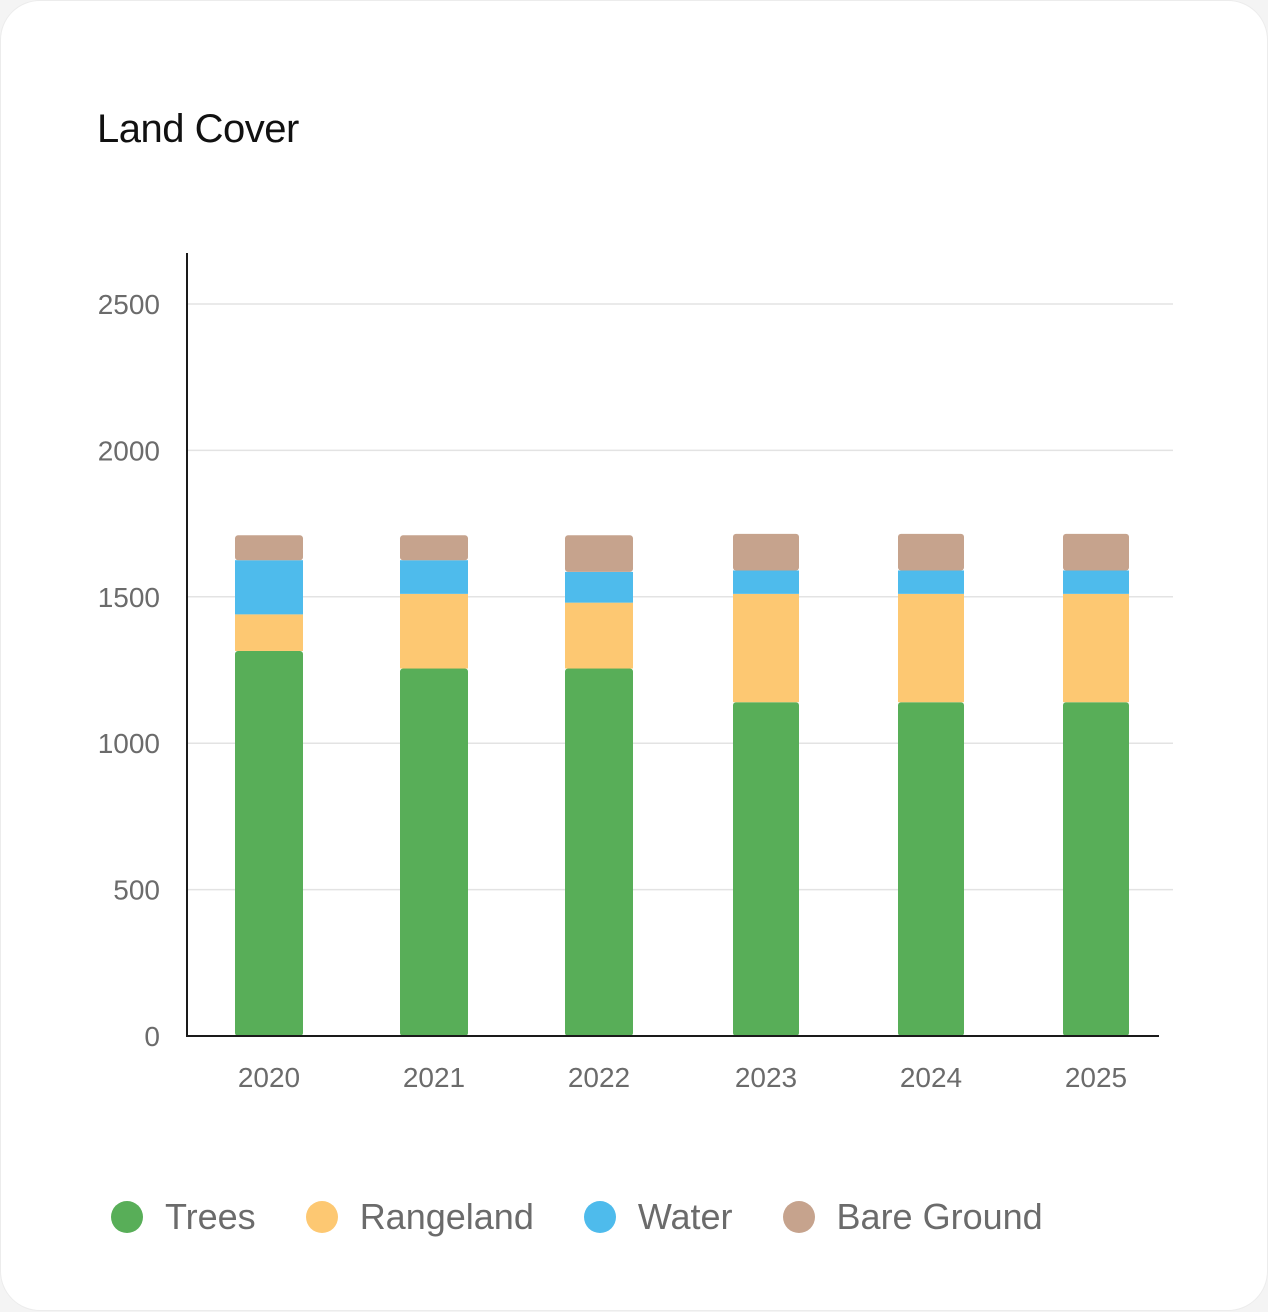 Image resolution: width=1268 pixels, height=1312 pixels. I want to click on bar-segment-trees-2025, so click(1096, 869).